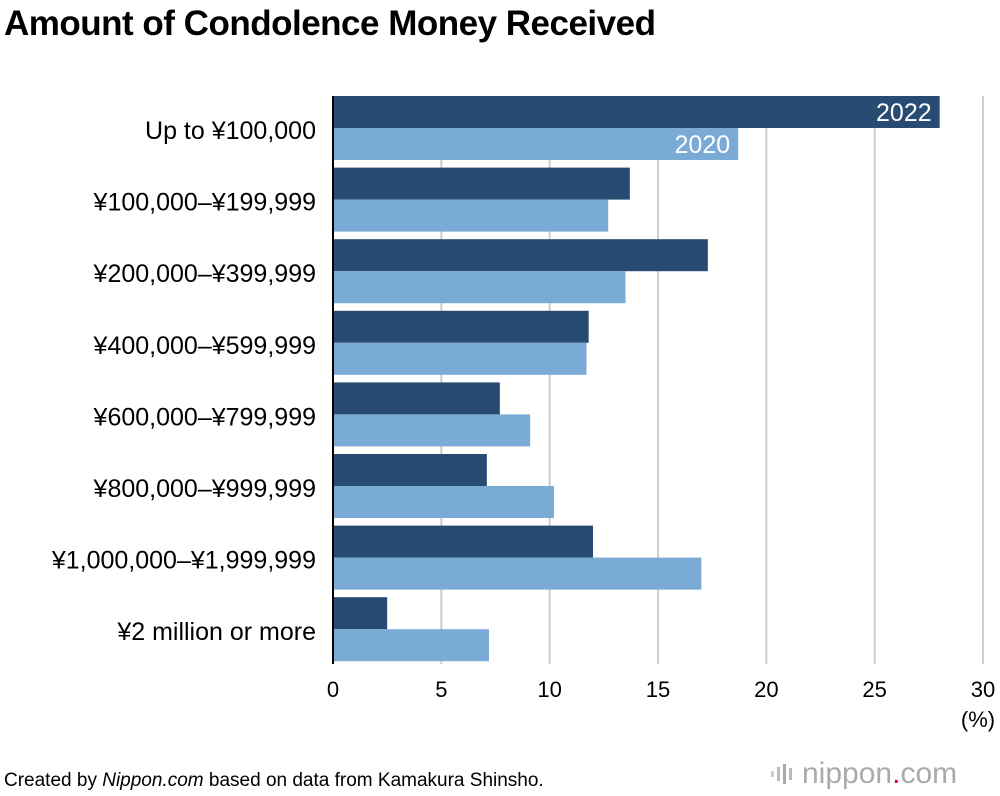 This screenshot has width=1000, height=796. What do you see at coordinates (204, 417) in the screenshot?
I see `category-label-5: ¥600,000–¥799,999` at bounding box center [204, 417].